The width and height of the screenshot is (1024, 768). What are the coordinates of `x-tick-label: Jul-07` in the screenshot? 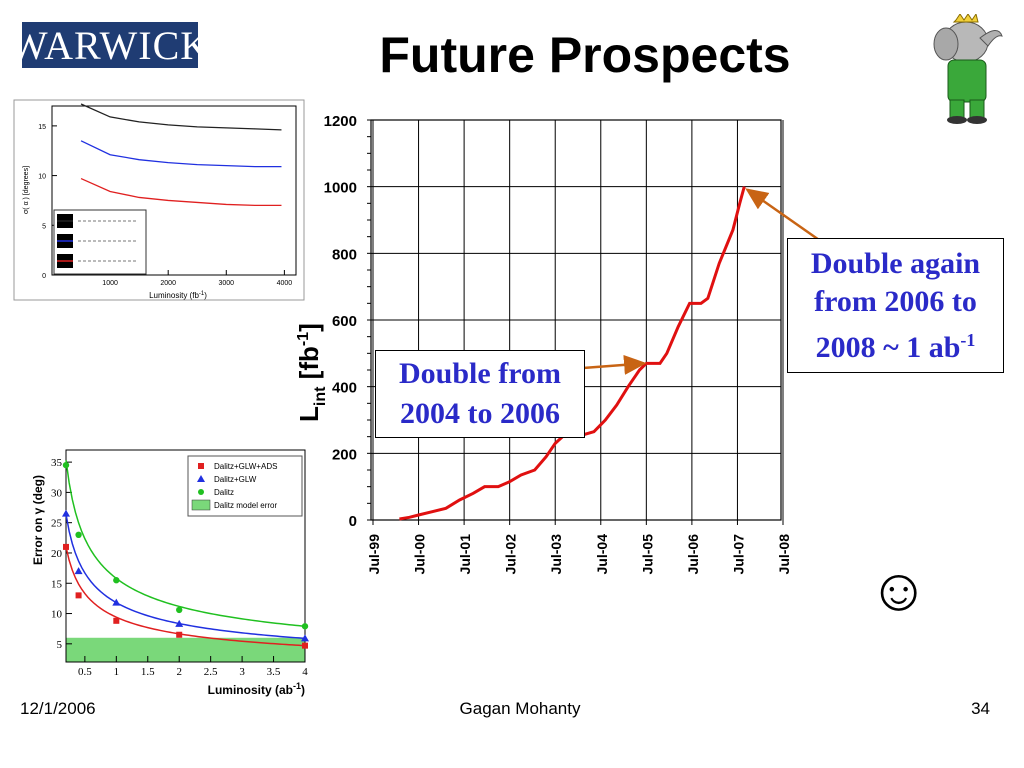 It's located at (738, 554).